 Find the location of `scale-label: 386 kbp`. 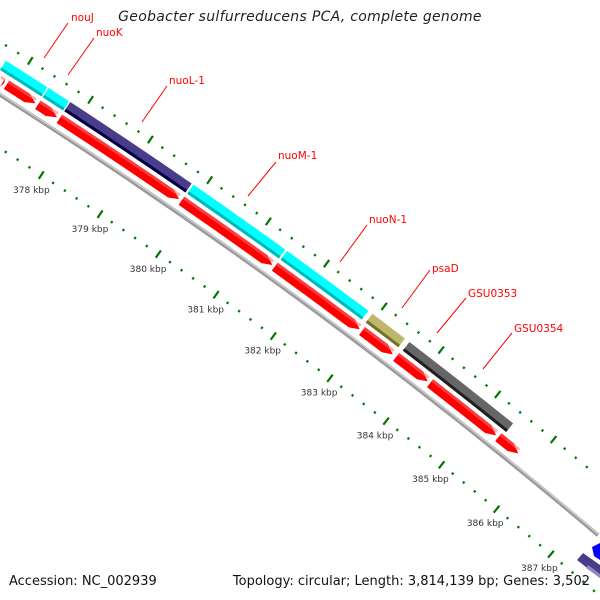

scale-label: 386 kbp is located at coordinates (485, 524).